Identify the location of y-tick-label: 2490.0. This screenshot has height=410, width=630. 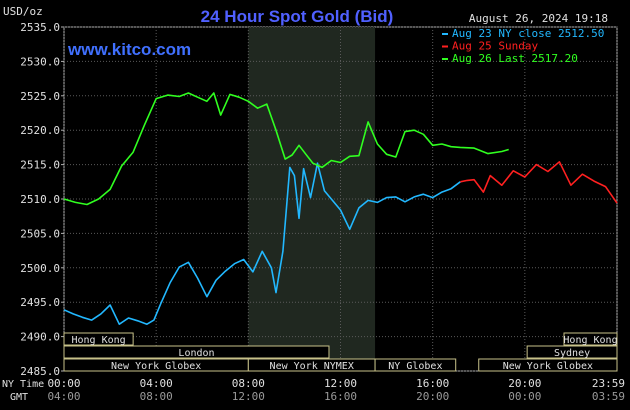
(40, 337).